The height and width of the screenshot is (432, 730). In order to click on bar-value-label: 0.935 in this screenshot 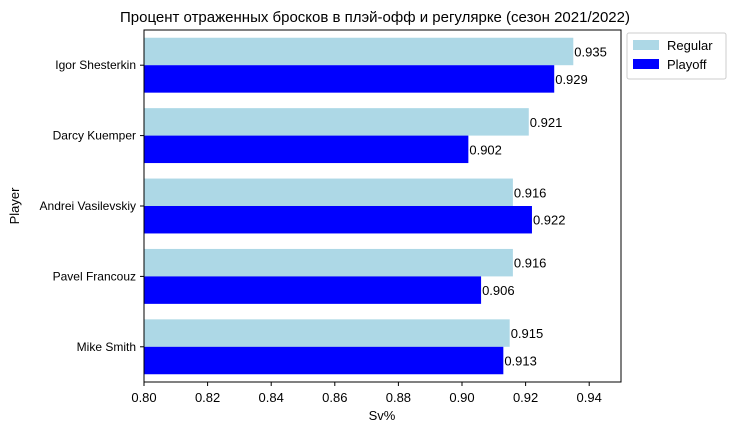, I will do `click(590, 51)`.